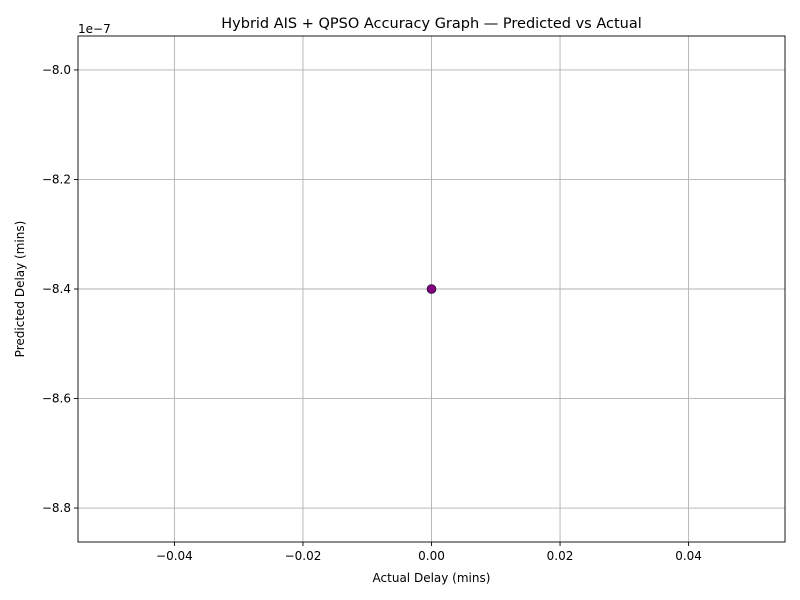 The width and height of the screenshot is (800, 600). Describe the element at coordinates (431, 556) in the screenshot. I see `x-tick-label: 0.00` at that location.